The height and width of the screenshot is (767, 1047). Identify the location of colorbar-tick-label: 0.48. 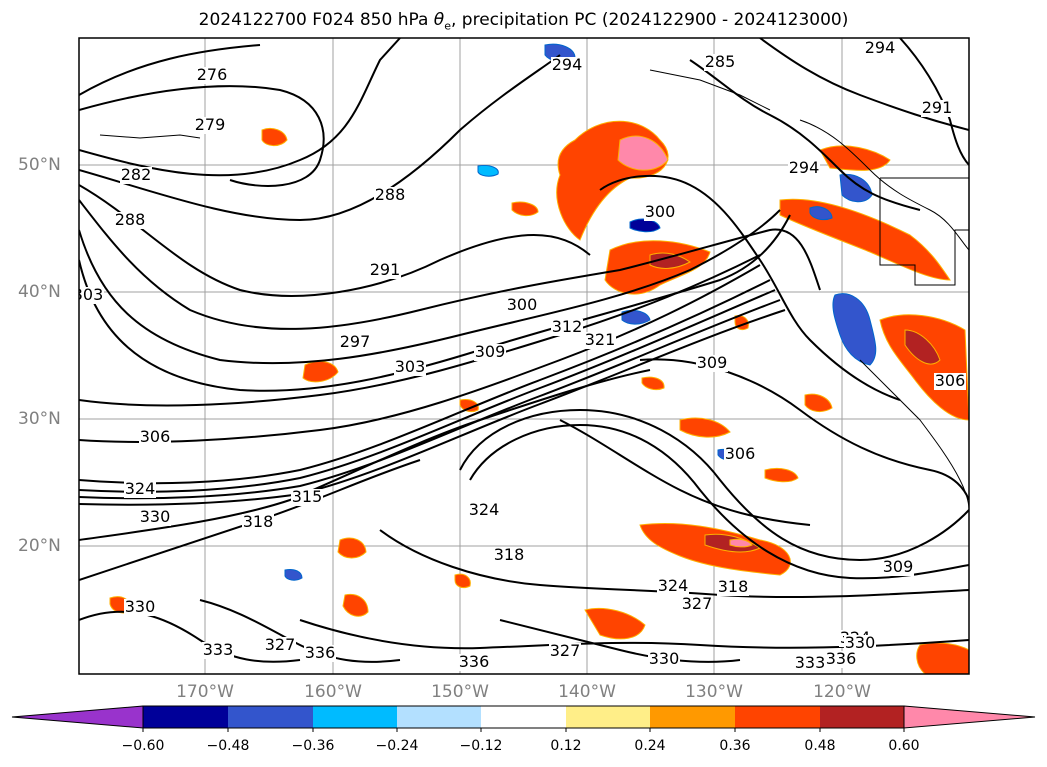
(820, 746).